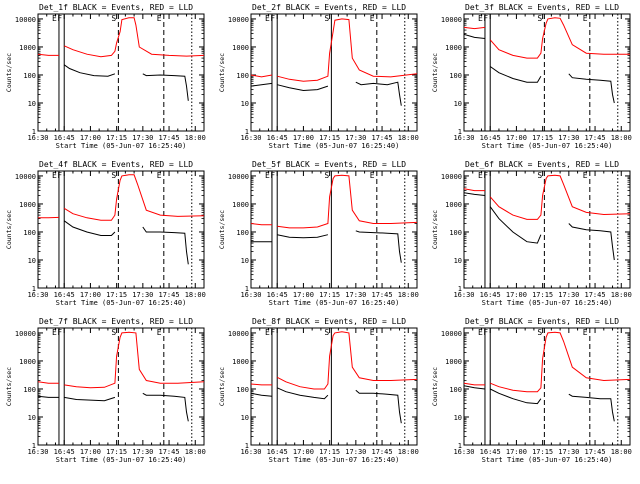 Image resolution: width=640 pixels, height=484 pixels. What do you see at coordinates (329, 7) in the screenshot?
I see `panel-title: Det_2f BLACK = Events, RED = LLD` at bounding box center [329, 7].